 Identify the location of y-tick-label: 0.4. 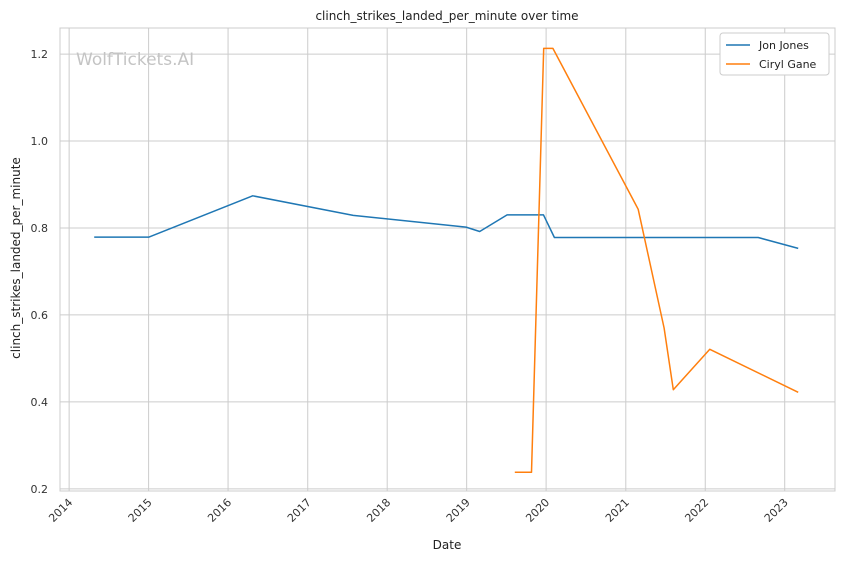
(40, 402).